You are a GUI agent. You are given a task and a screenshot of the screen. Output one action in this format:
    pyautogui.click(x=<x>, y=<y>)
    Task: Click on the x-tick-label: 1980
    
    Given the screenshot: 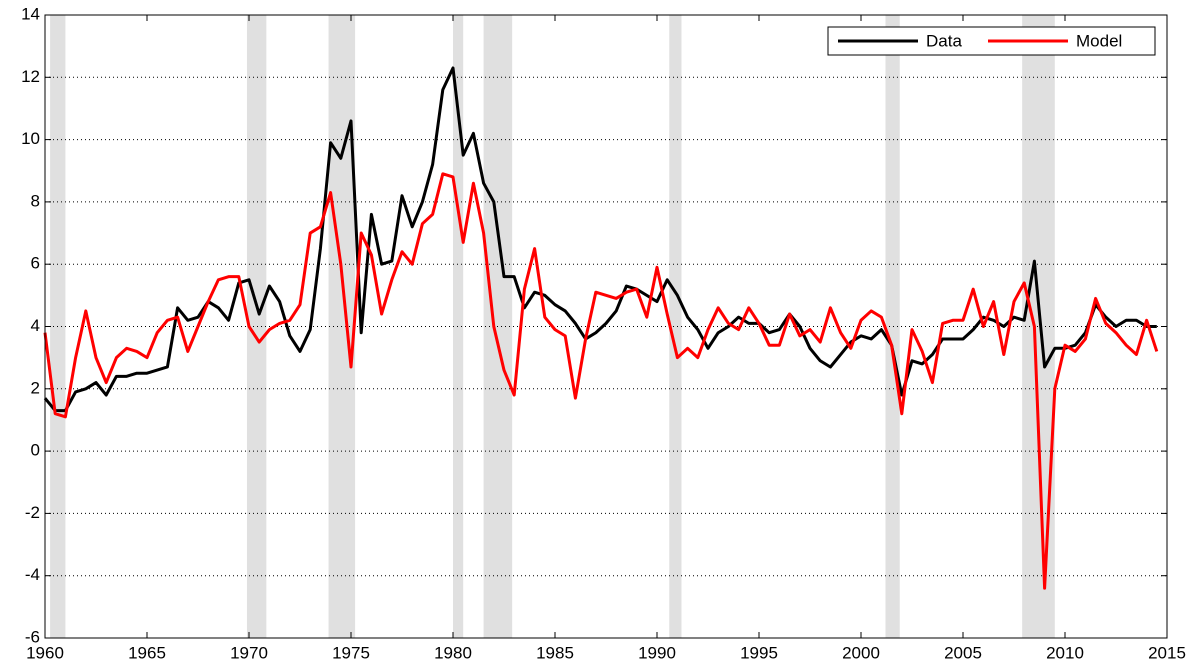 What is the action you would take?
    pyautogui.click(x=453, y=652)
    